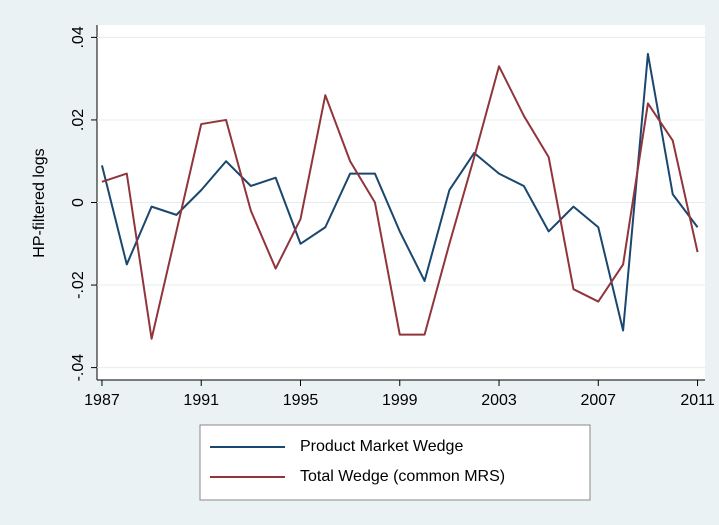  What do you see at coordinates (400, 400) in the screenshot?
I see `x-tick-label: 1999` at bounding box center [400, 400].